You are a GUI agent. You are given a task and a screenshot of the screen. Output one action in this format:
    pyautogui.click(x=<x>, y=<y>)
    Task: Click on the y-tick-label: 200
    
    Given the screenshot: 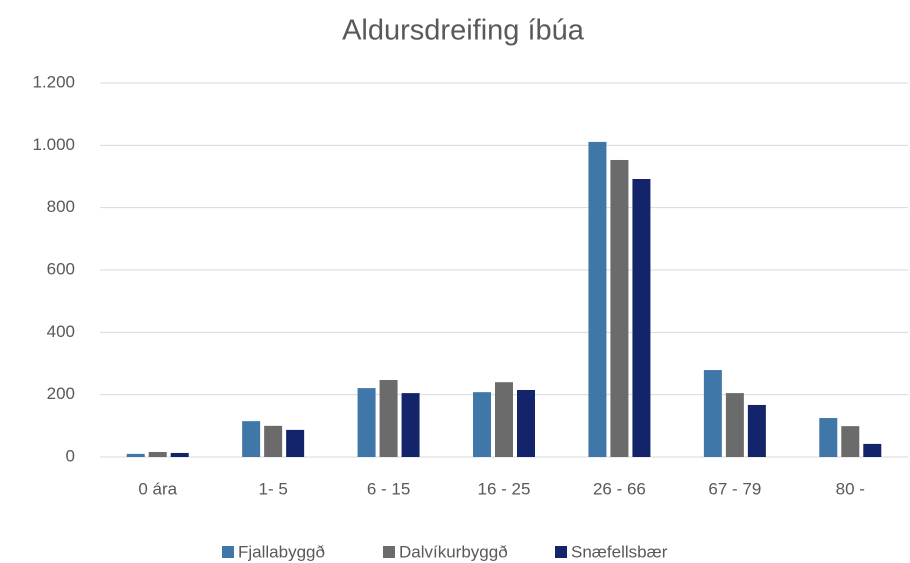 What is the action you would take?
    pyautogui.click(x=61, y=393)
    